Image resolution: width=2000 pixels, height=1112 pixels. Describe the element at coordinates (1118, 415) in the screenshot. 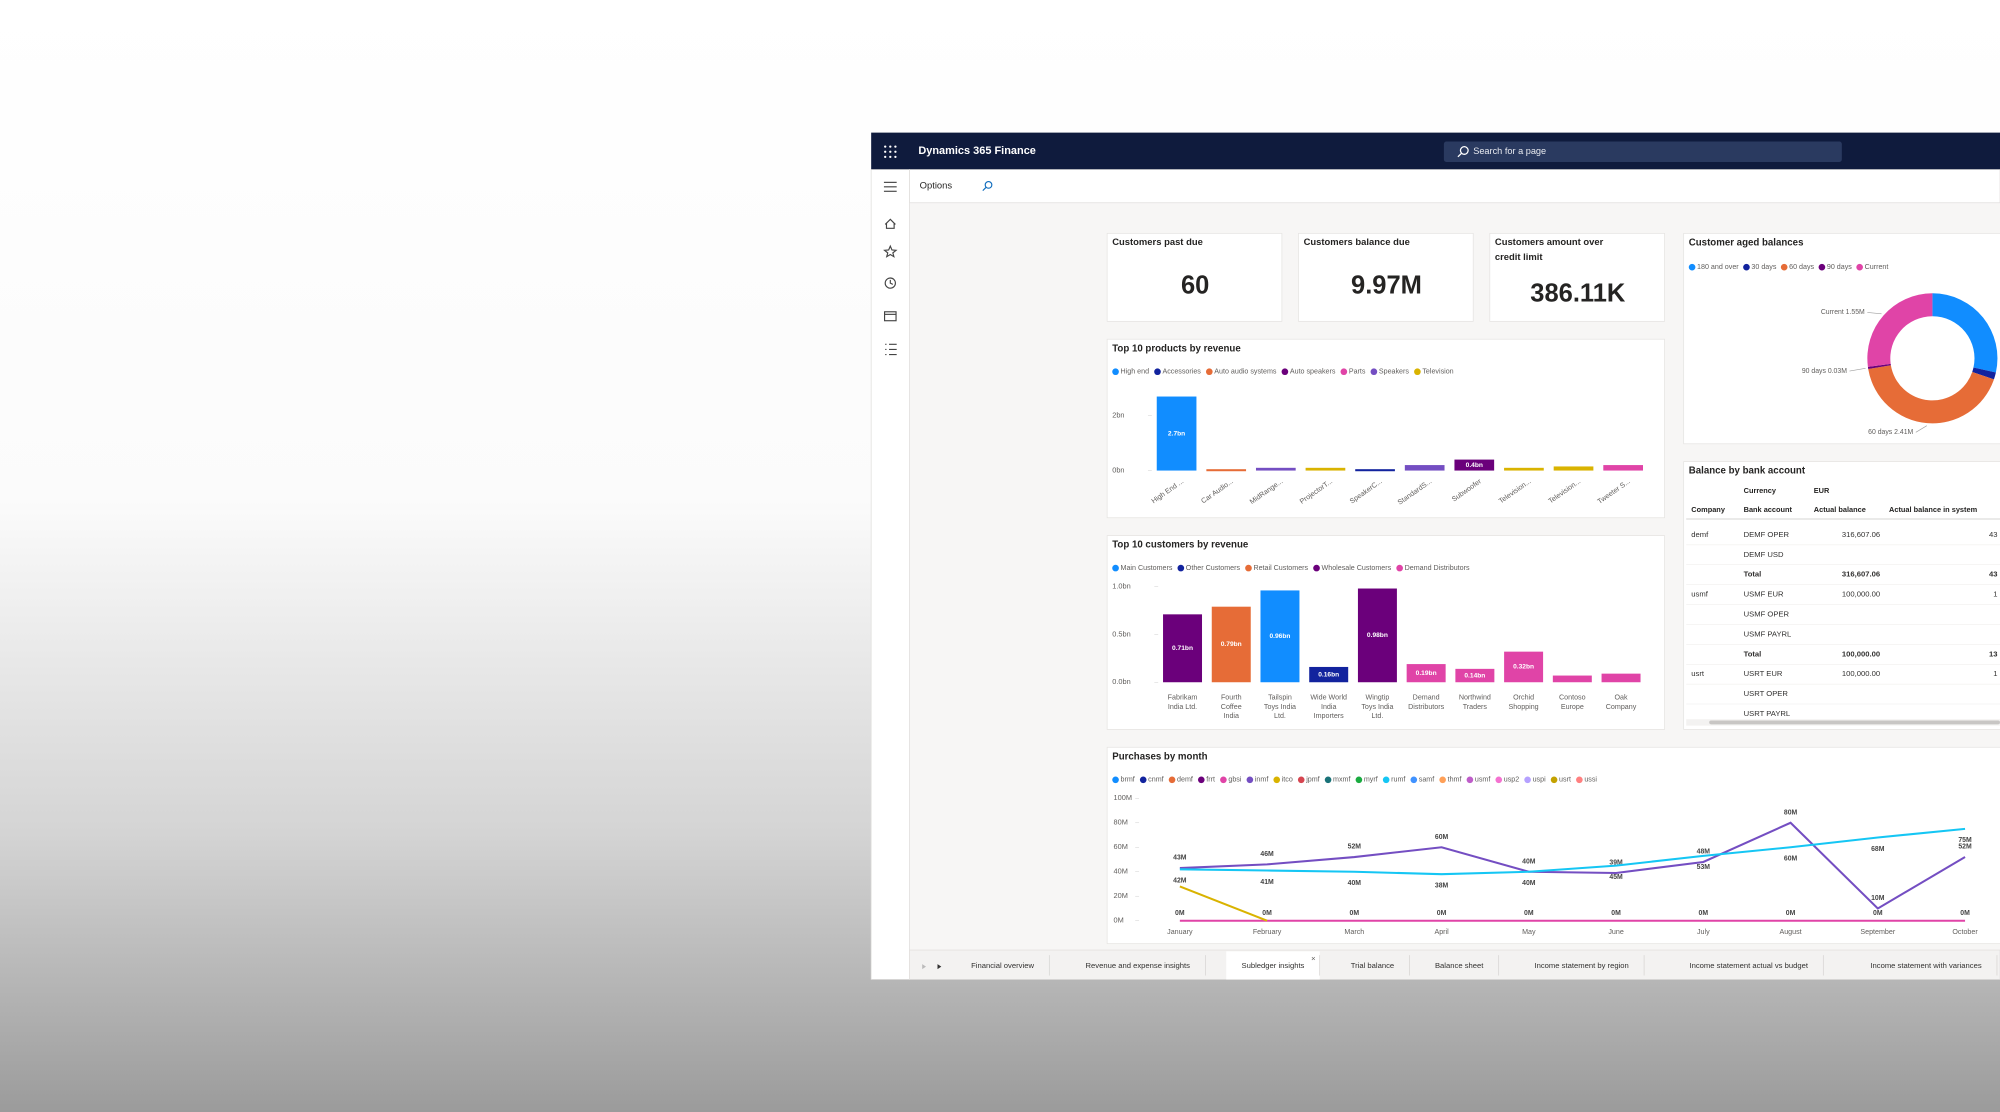

I see `y-tick-label: 2bn` at that location.